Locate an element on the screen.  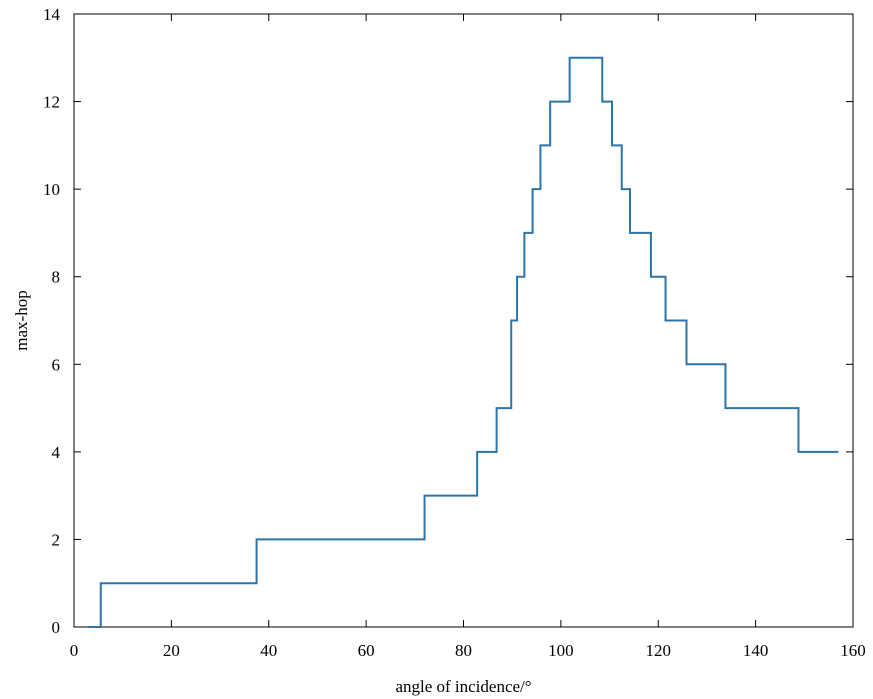
y-tick-label: 10 is located at coordinates (51, 189).